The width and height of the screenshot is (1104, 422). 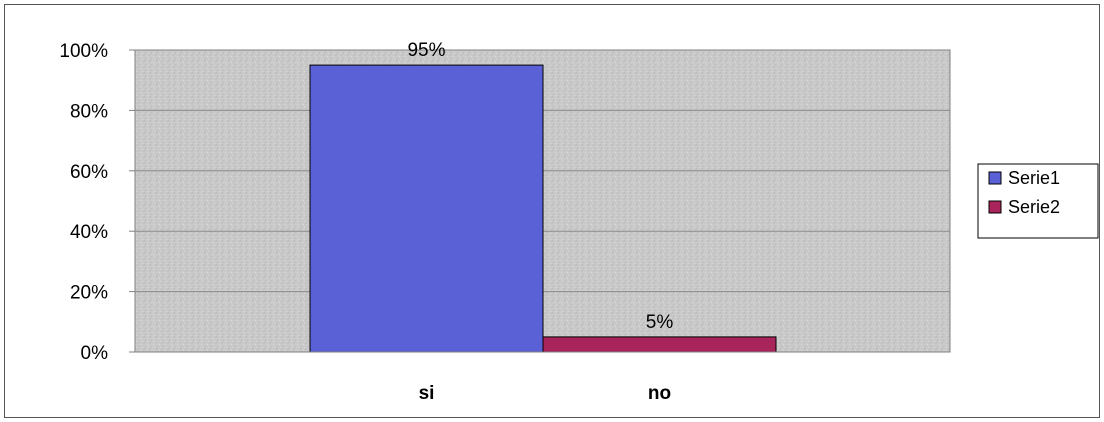 I want to click on y-axis: 0% 20% 40% 60% 80% 100%, so click(x=97, y=202).